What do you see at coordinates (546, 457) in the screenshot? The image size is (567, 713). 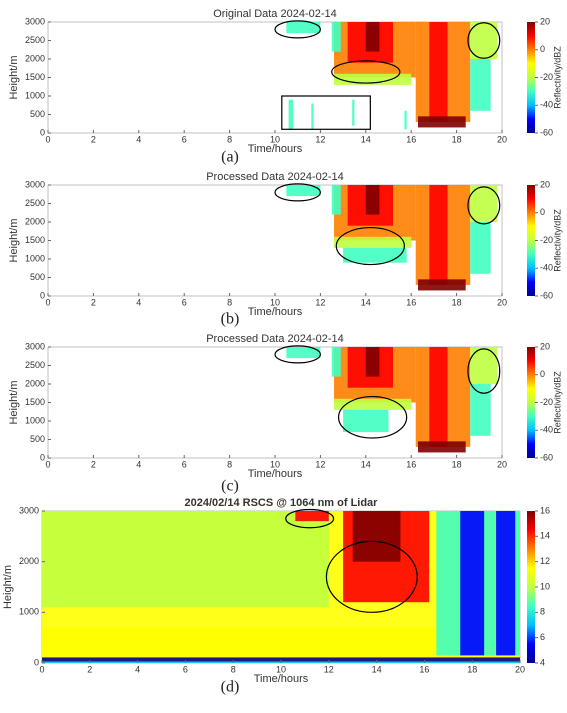 I see `colorbar-tick-label: -60` at bounding box center [546, 457].